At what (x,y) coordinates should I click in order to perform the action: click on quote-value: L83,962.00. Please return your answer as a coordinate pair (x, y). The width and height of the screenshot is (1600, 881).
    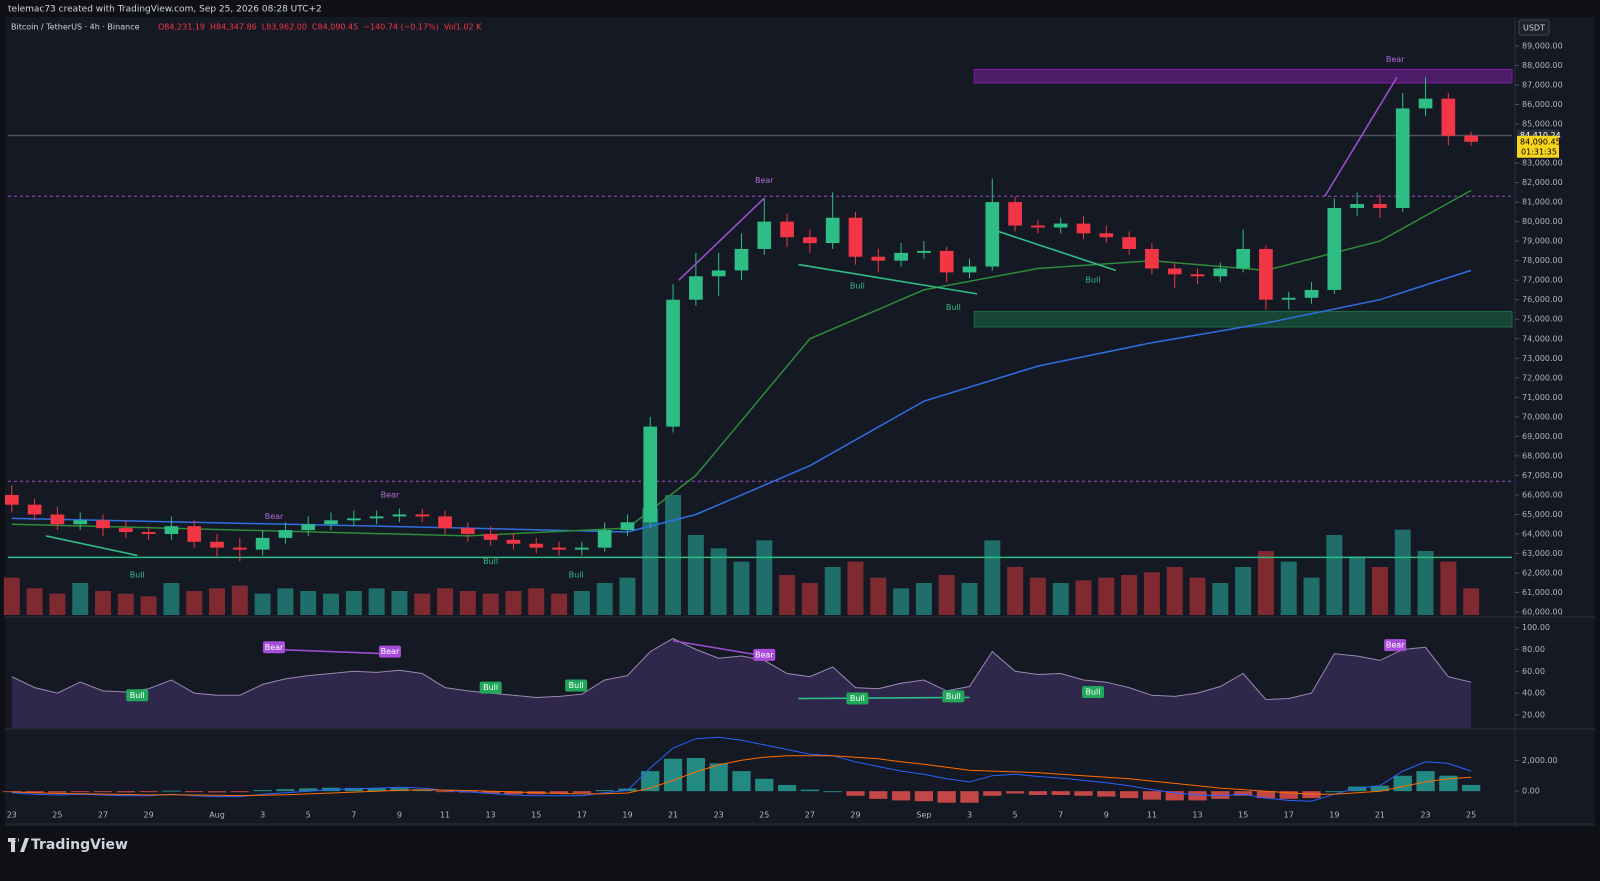
    Looking at the image, I should click on (284, 27).